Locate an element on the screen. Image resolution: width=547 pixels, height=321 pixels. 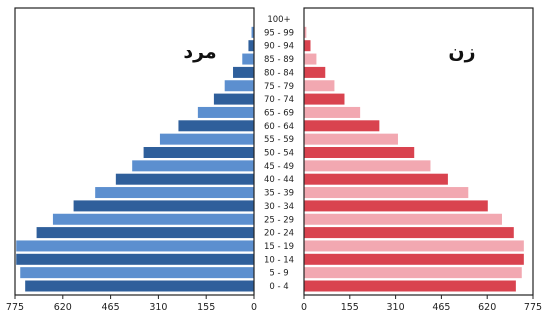
age-group-label: 55 - 59 is located at coordinates (279, 140).